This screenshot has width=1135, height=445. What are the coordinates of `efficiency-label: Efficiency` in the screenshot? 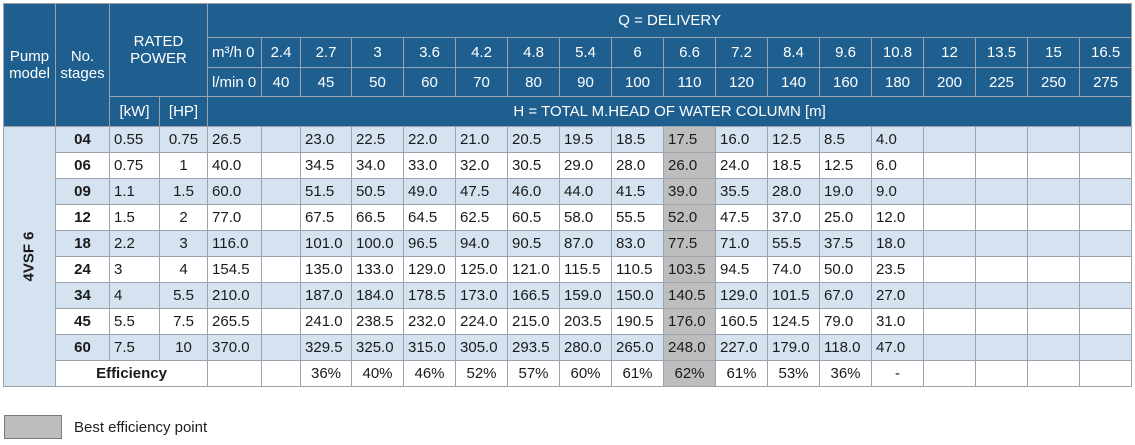 It's located at (131, 373).